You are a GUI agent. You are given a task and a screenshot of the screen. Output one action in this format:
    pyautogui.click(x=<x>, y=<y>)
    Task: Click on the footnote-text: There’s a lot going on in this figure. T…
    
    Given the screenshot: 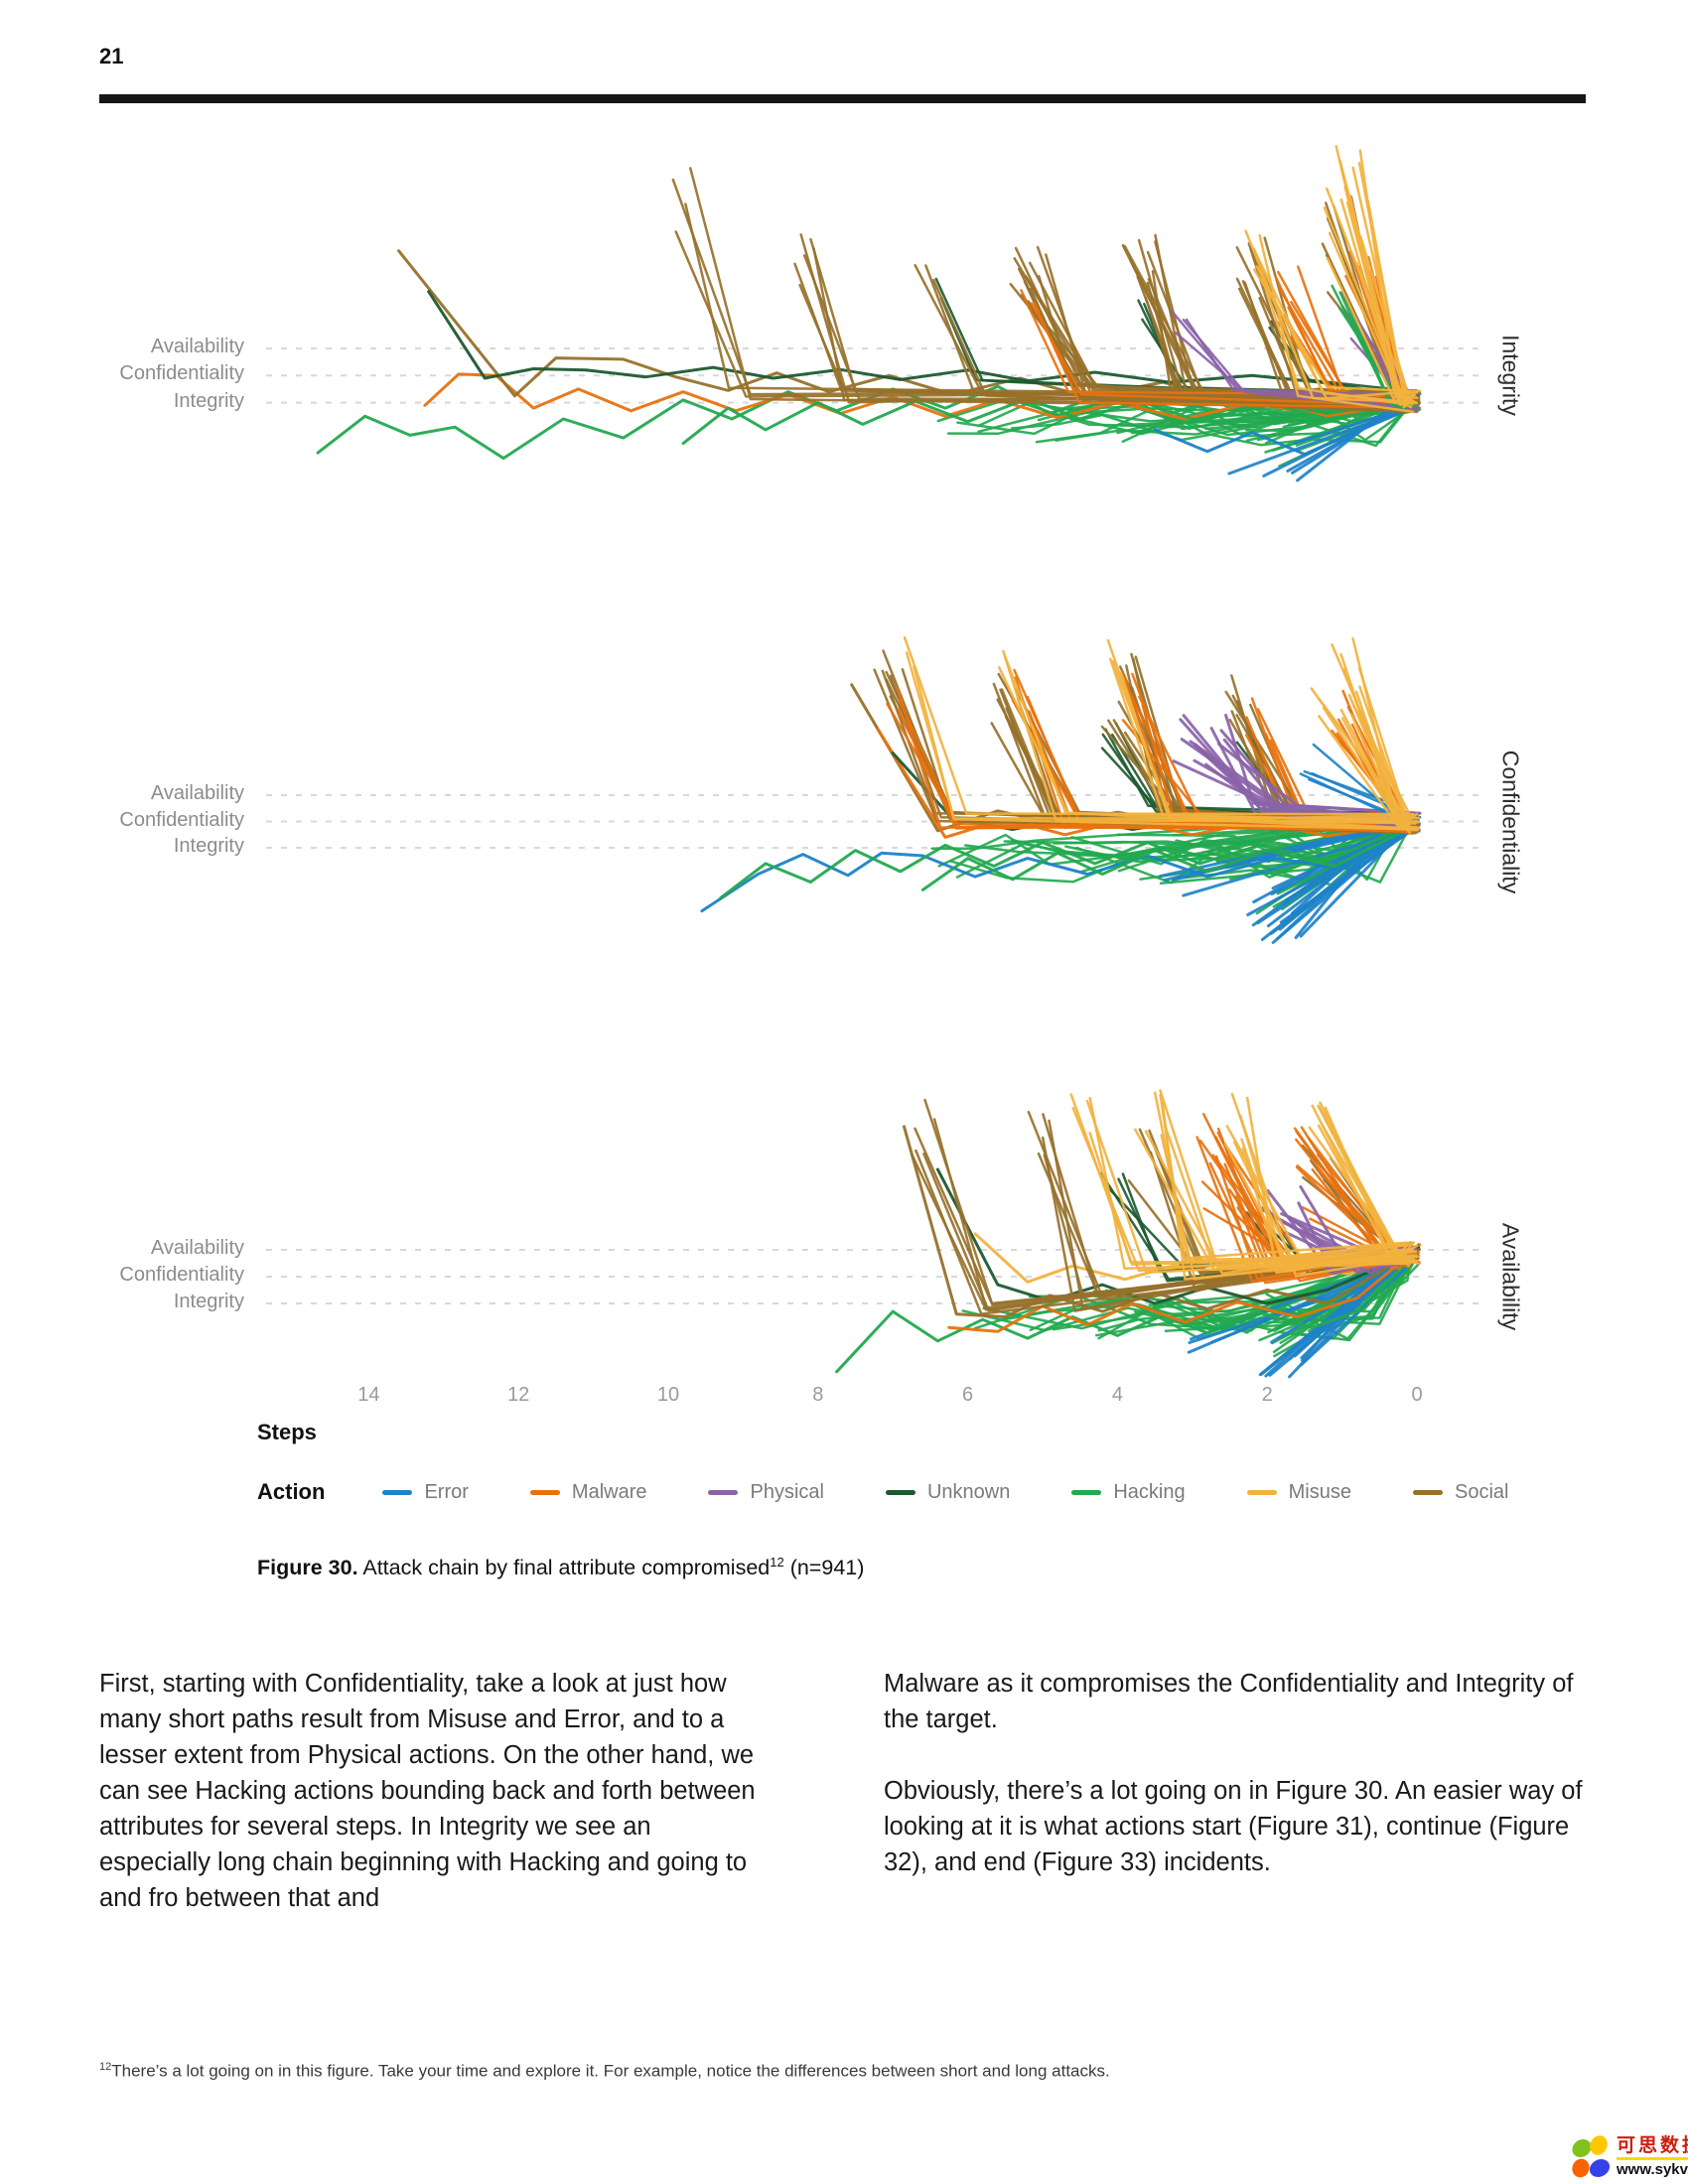 What is the action you would take?
    pyautogui.click(x=610, y=2071)
    